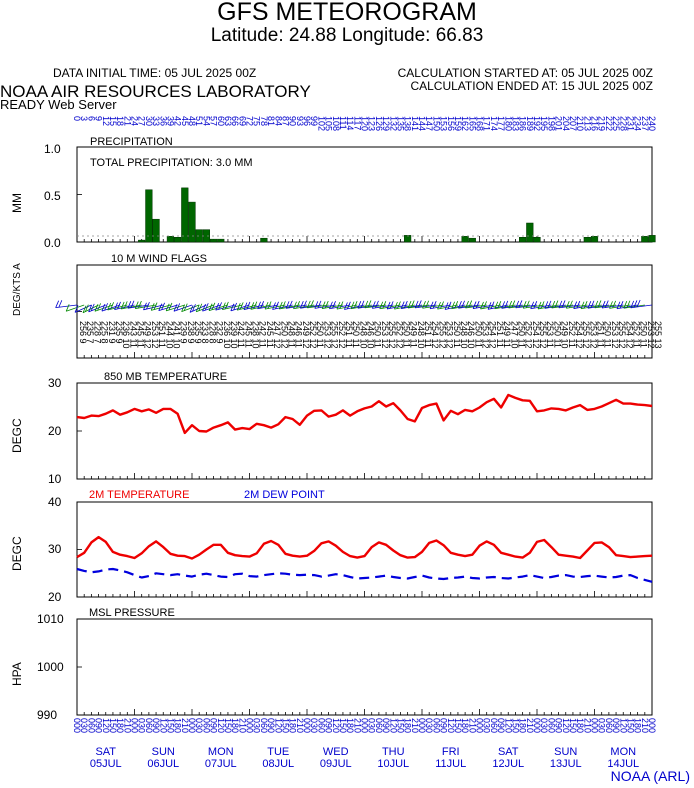 This screenshot has width=694, height=788. I want to click on panel-frame, so click(364, 431).